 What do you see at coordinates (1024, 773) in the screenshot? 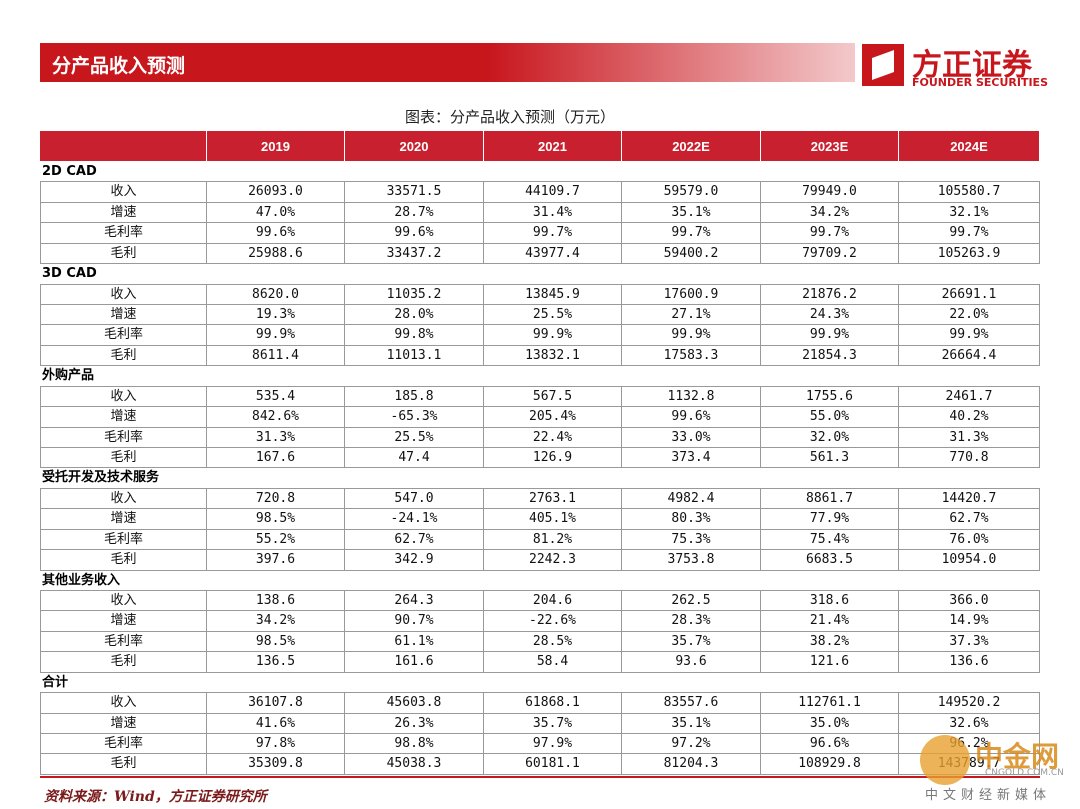
I see `watermark-site: CNGOLD.COM.CN` at bounding box center [1024, 773].